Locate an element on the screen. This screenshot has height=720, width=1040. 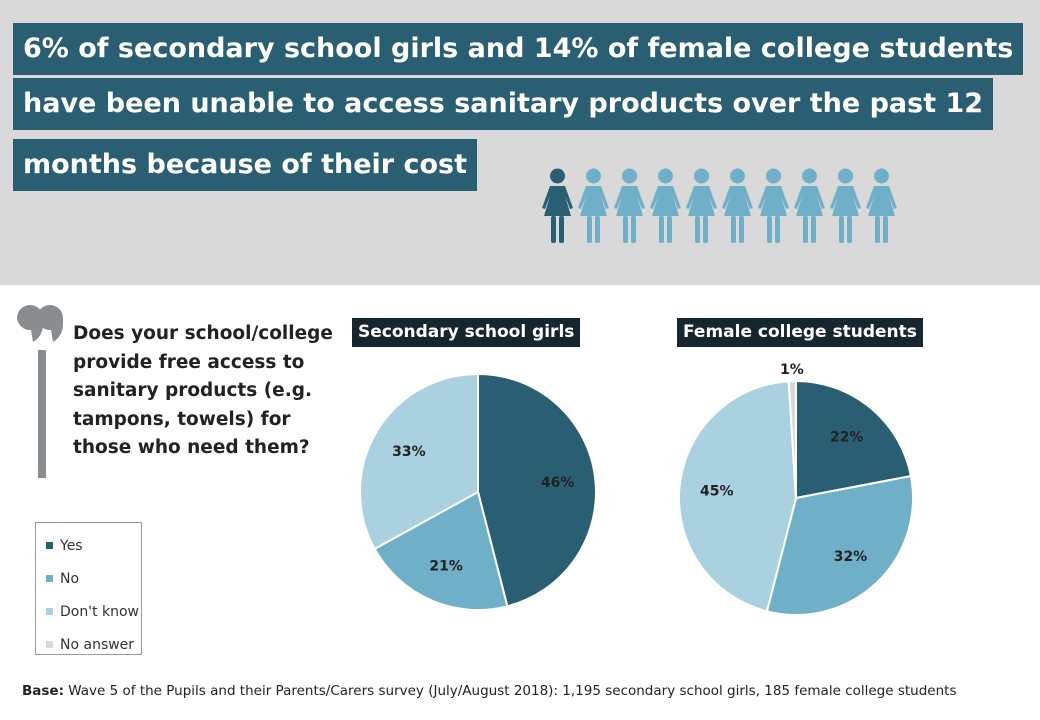
pie-slice-no-answer is located at coordinates (792, 439).